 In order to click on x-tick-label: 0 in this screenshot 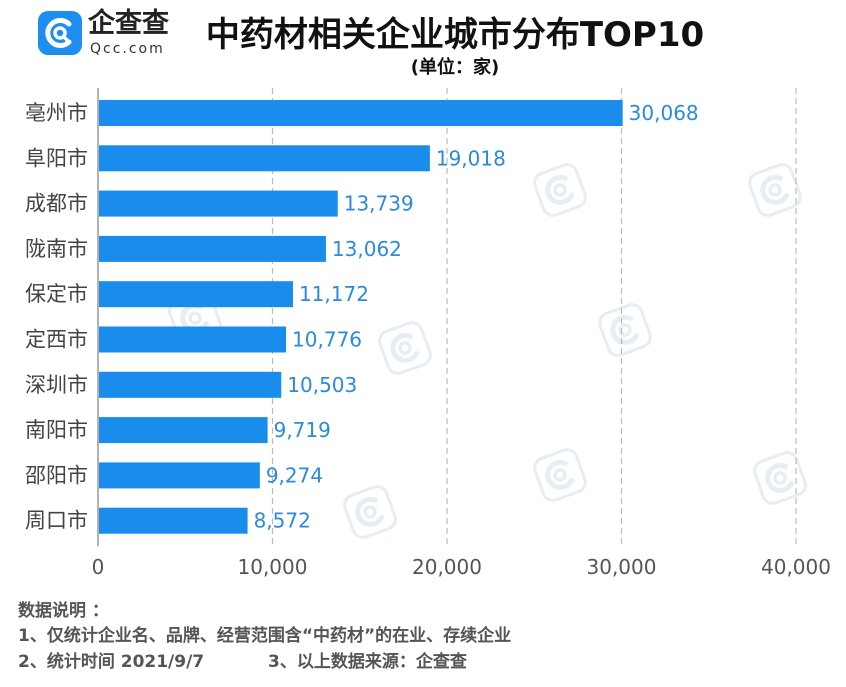, I will do `click(98, 567)`.